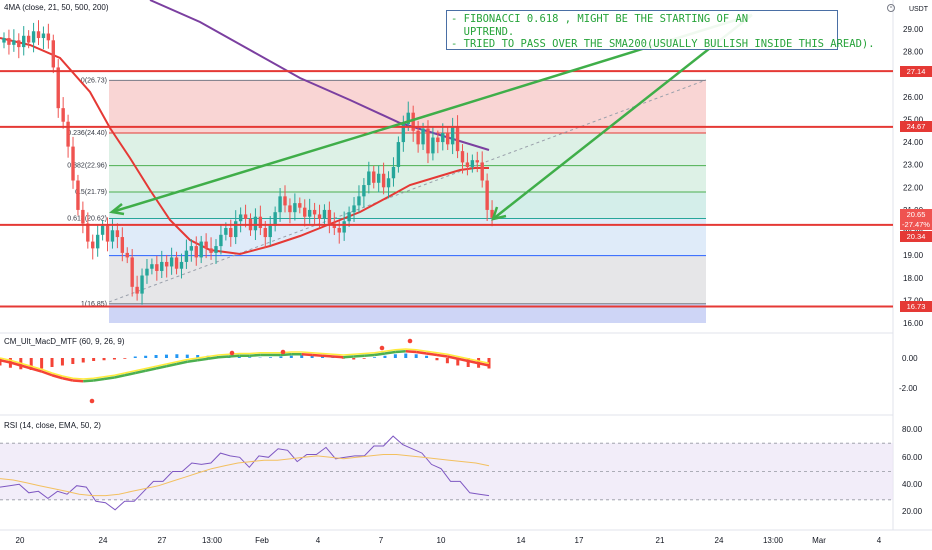 The height and width of the screenshot is (550, 932). I want to click on rsi-title: RSI (14, close, EMA, 50, 2), so click(52, 425).